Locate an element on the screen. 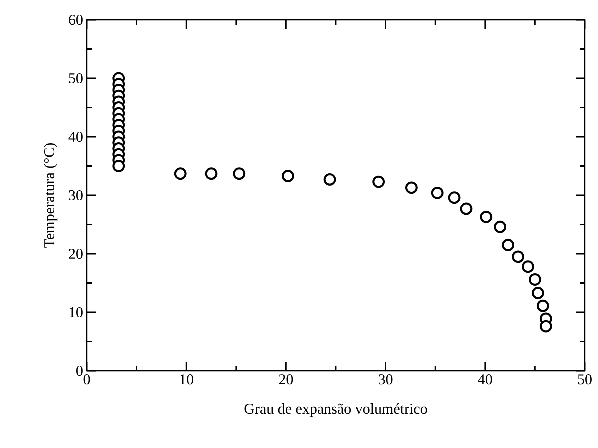 Image resolution: width=598 pixels, height=448 pixels. x-tick-label: 40 is located at coordinates (485, 379).